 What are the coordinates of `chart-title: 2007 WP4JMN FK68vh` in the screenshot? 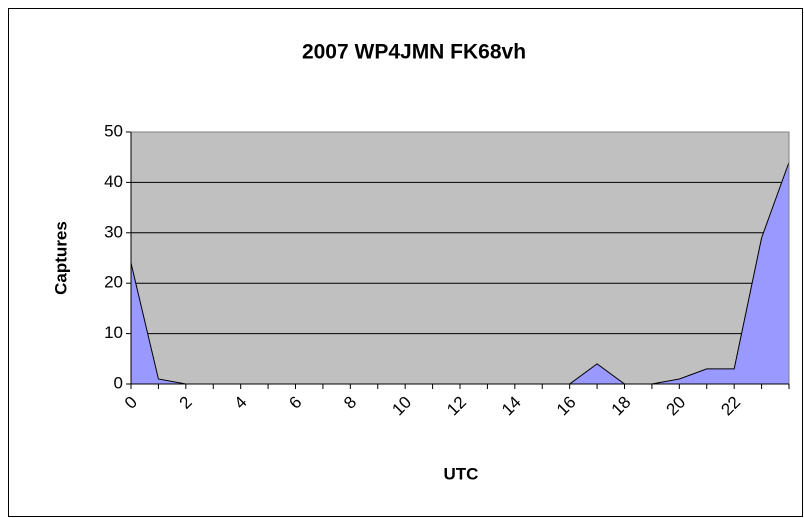 It's located at (414, 52).